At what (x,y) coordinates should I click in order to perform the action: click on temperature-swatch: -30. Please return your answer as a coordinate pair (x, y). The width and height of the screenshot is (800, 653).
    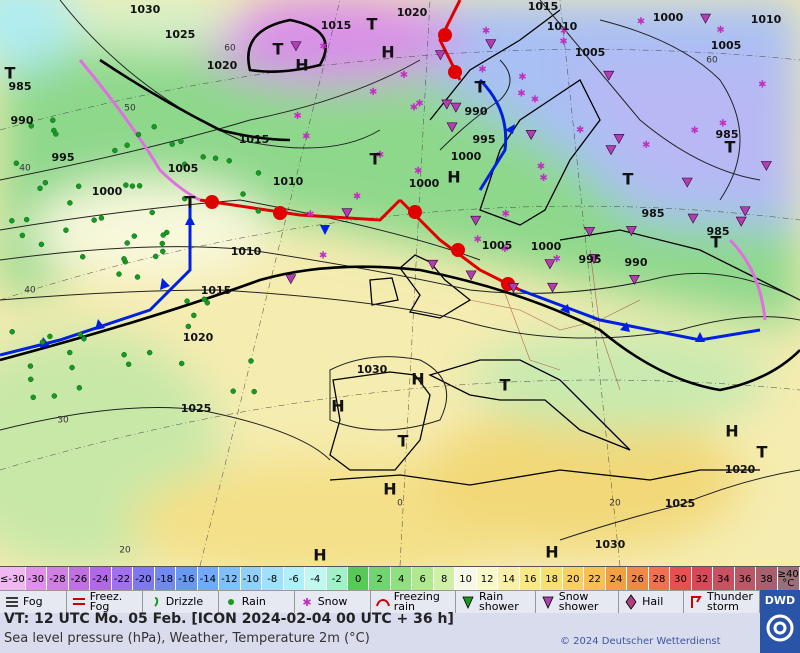
    Looking at the image, I should click on (36, 579).